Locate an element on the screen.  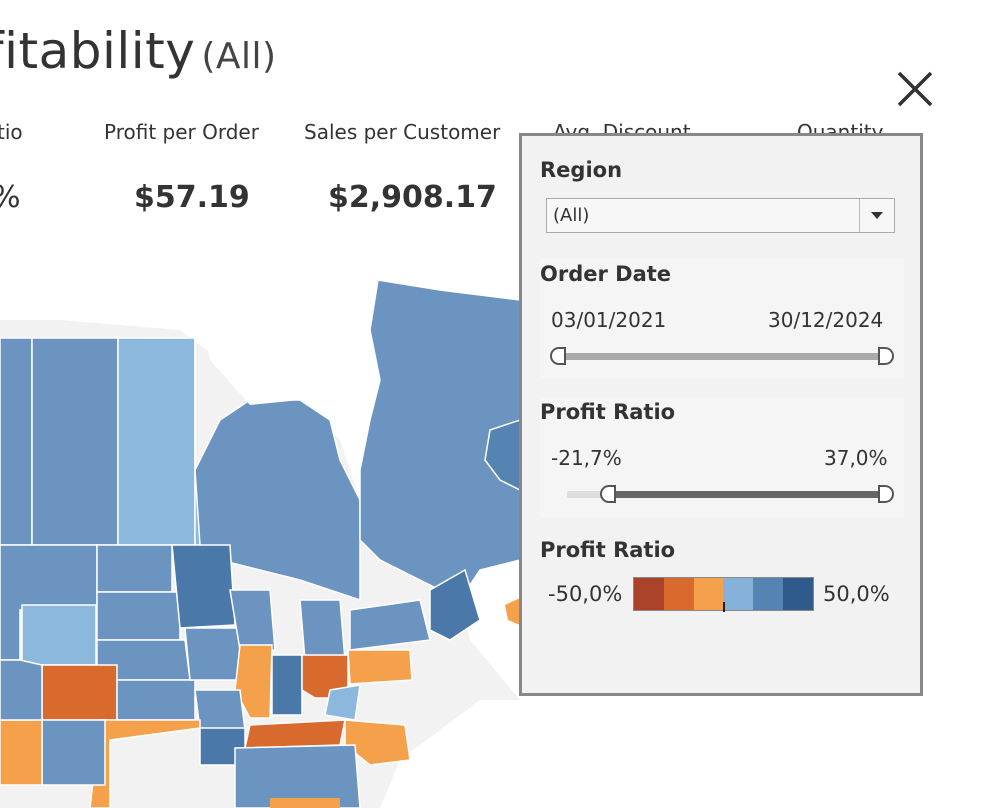
region-filter-title: Region is located at coordinates (581, 170).